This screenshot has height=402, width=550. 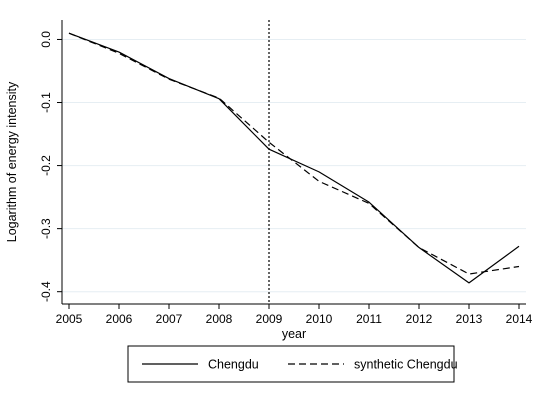 What do you see at coordinates (169, 319) in the screenshot?
I see `x-tick-label: 2007` at bounding box center [169, 319].